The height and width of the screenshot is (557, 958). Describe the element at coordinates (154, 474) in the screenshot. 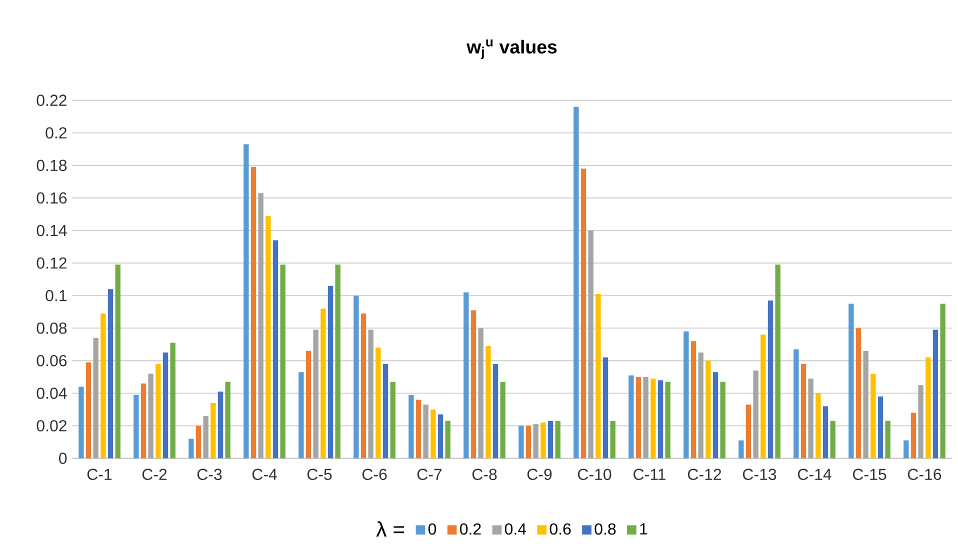

I see `x-tick-label: C-2` at that location.